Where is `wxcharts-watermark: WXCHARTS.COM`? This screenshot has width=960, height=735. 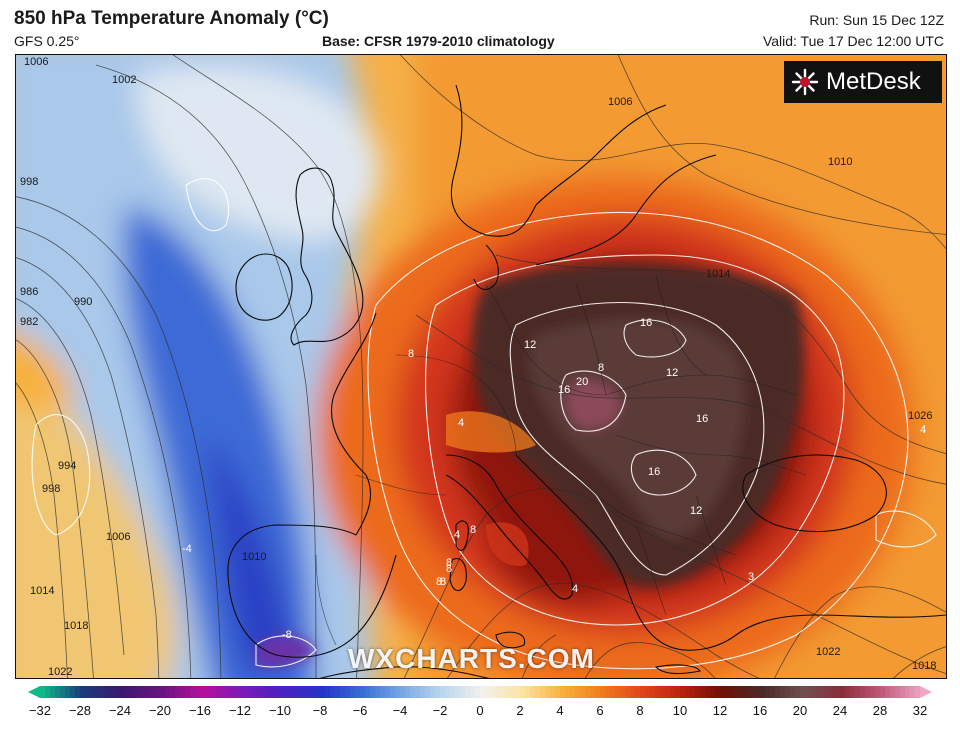
wxcharts-watermark: WXCHARTS.COM is located at coordinates (471, 658).